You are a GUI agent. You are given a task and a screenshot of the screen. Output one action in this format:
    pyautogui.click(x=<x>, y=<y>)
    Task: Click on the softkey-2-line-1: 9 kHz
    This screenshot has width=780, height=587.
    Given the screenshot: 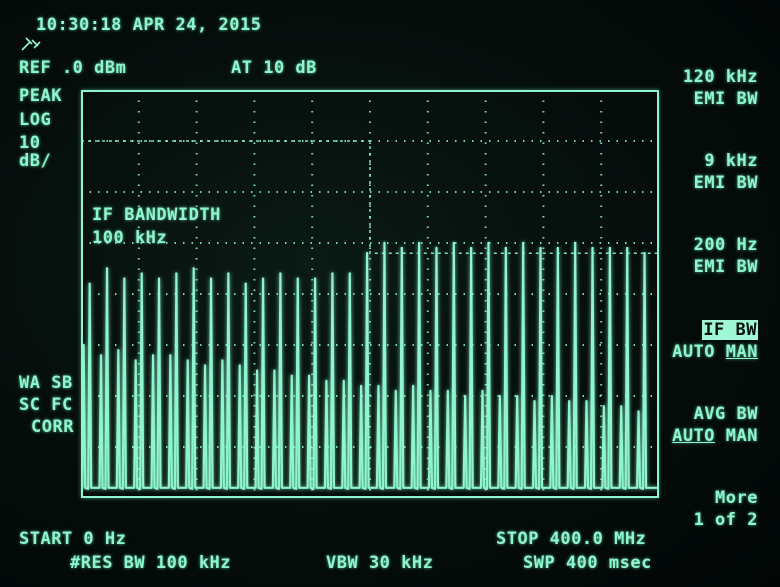 What is the action you would take?
    pyautogui.click(x=731, y=161)
    